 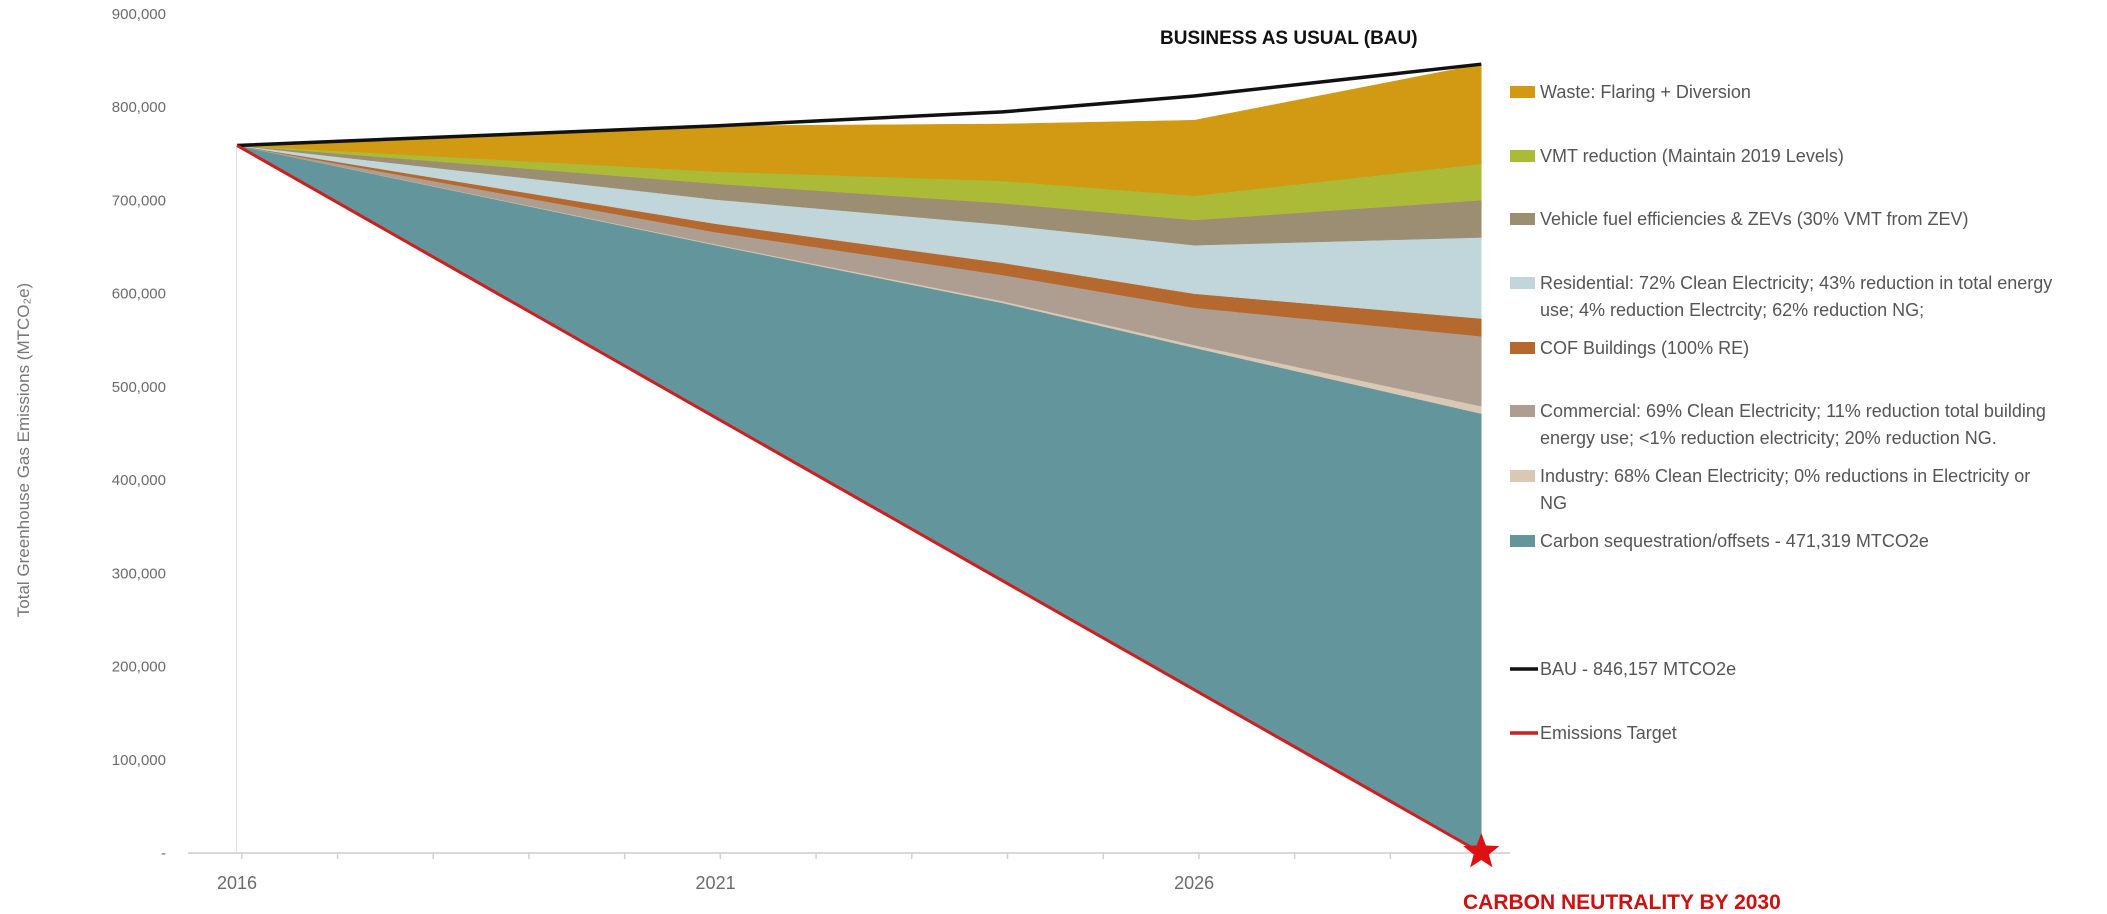 I want to click on bau-annotation: BUSINESS AS USUAL (BAU), so click(x=1289, y=38).